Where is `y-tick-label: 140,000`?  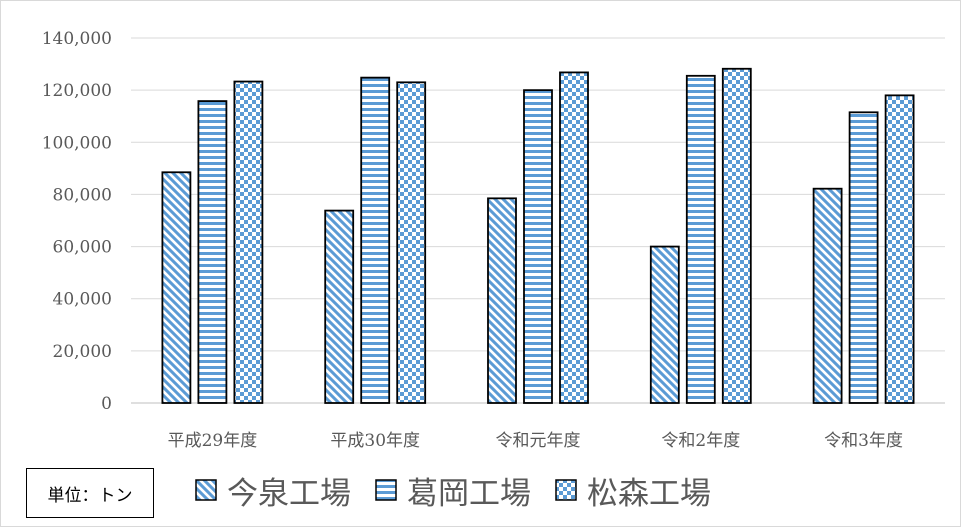
y-tick-label: 140,000 is located at coordinates (77, 39).